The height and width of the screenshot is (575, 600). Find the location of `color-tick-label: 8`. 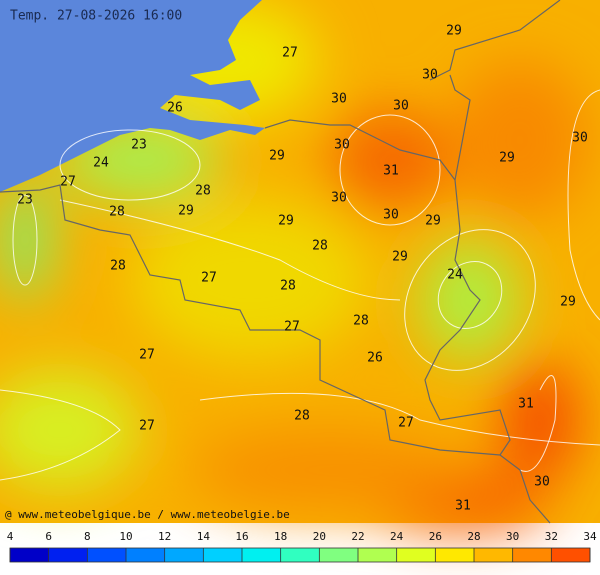

color-tick-label: 8 is located at coordinates (87, 536).